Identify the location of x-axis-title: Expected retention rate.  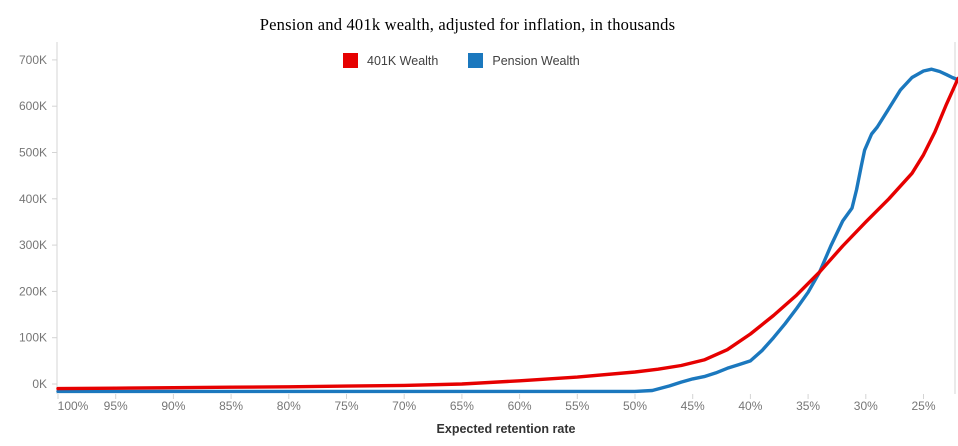
(506, 429).